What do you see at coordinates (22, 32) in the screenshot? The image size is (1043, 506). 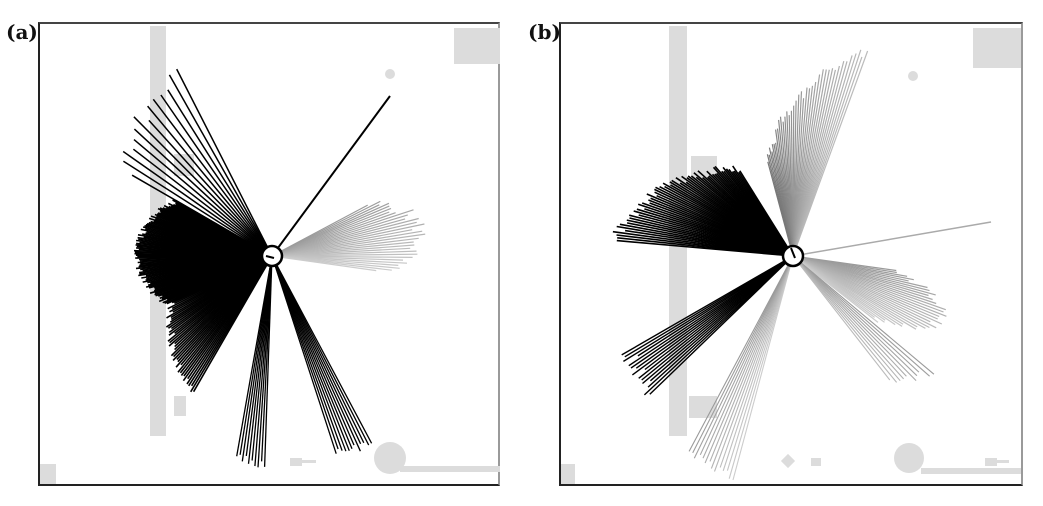 I see `panel-a-label: (a)` at bounding box center [22, 32].